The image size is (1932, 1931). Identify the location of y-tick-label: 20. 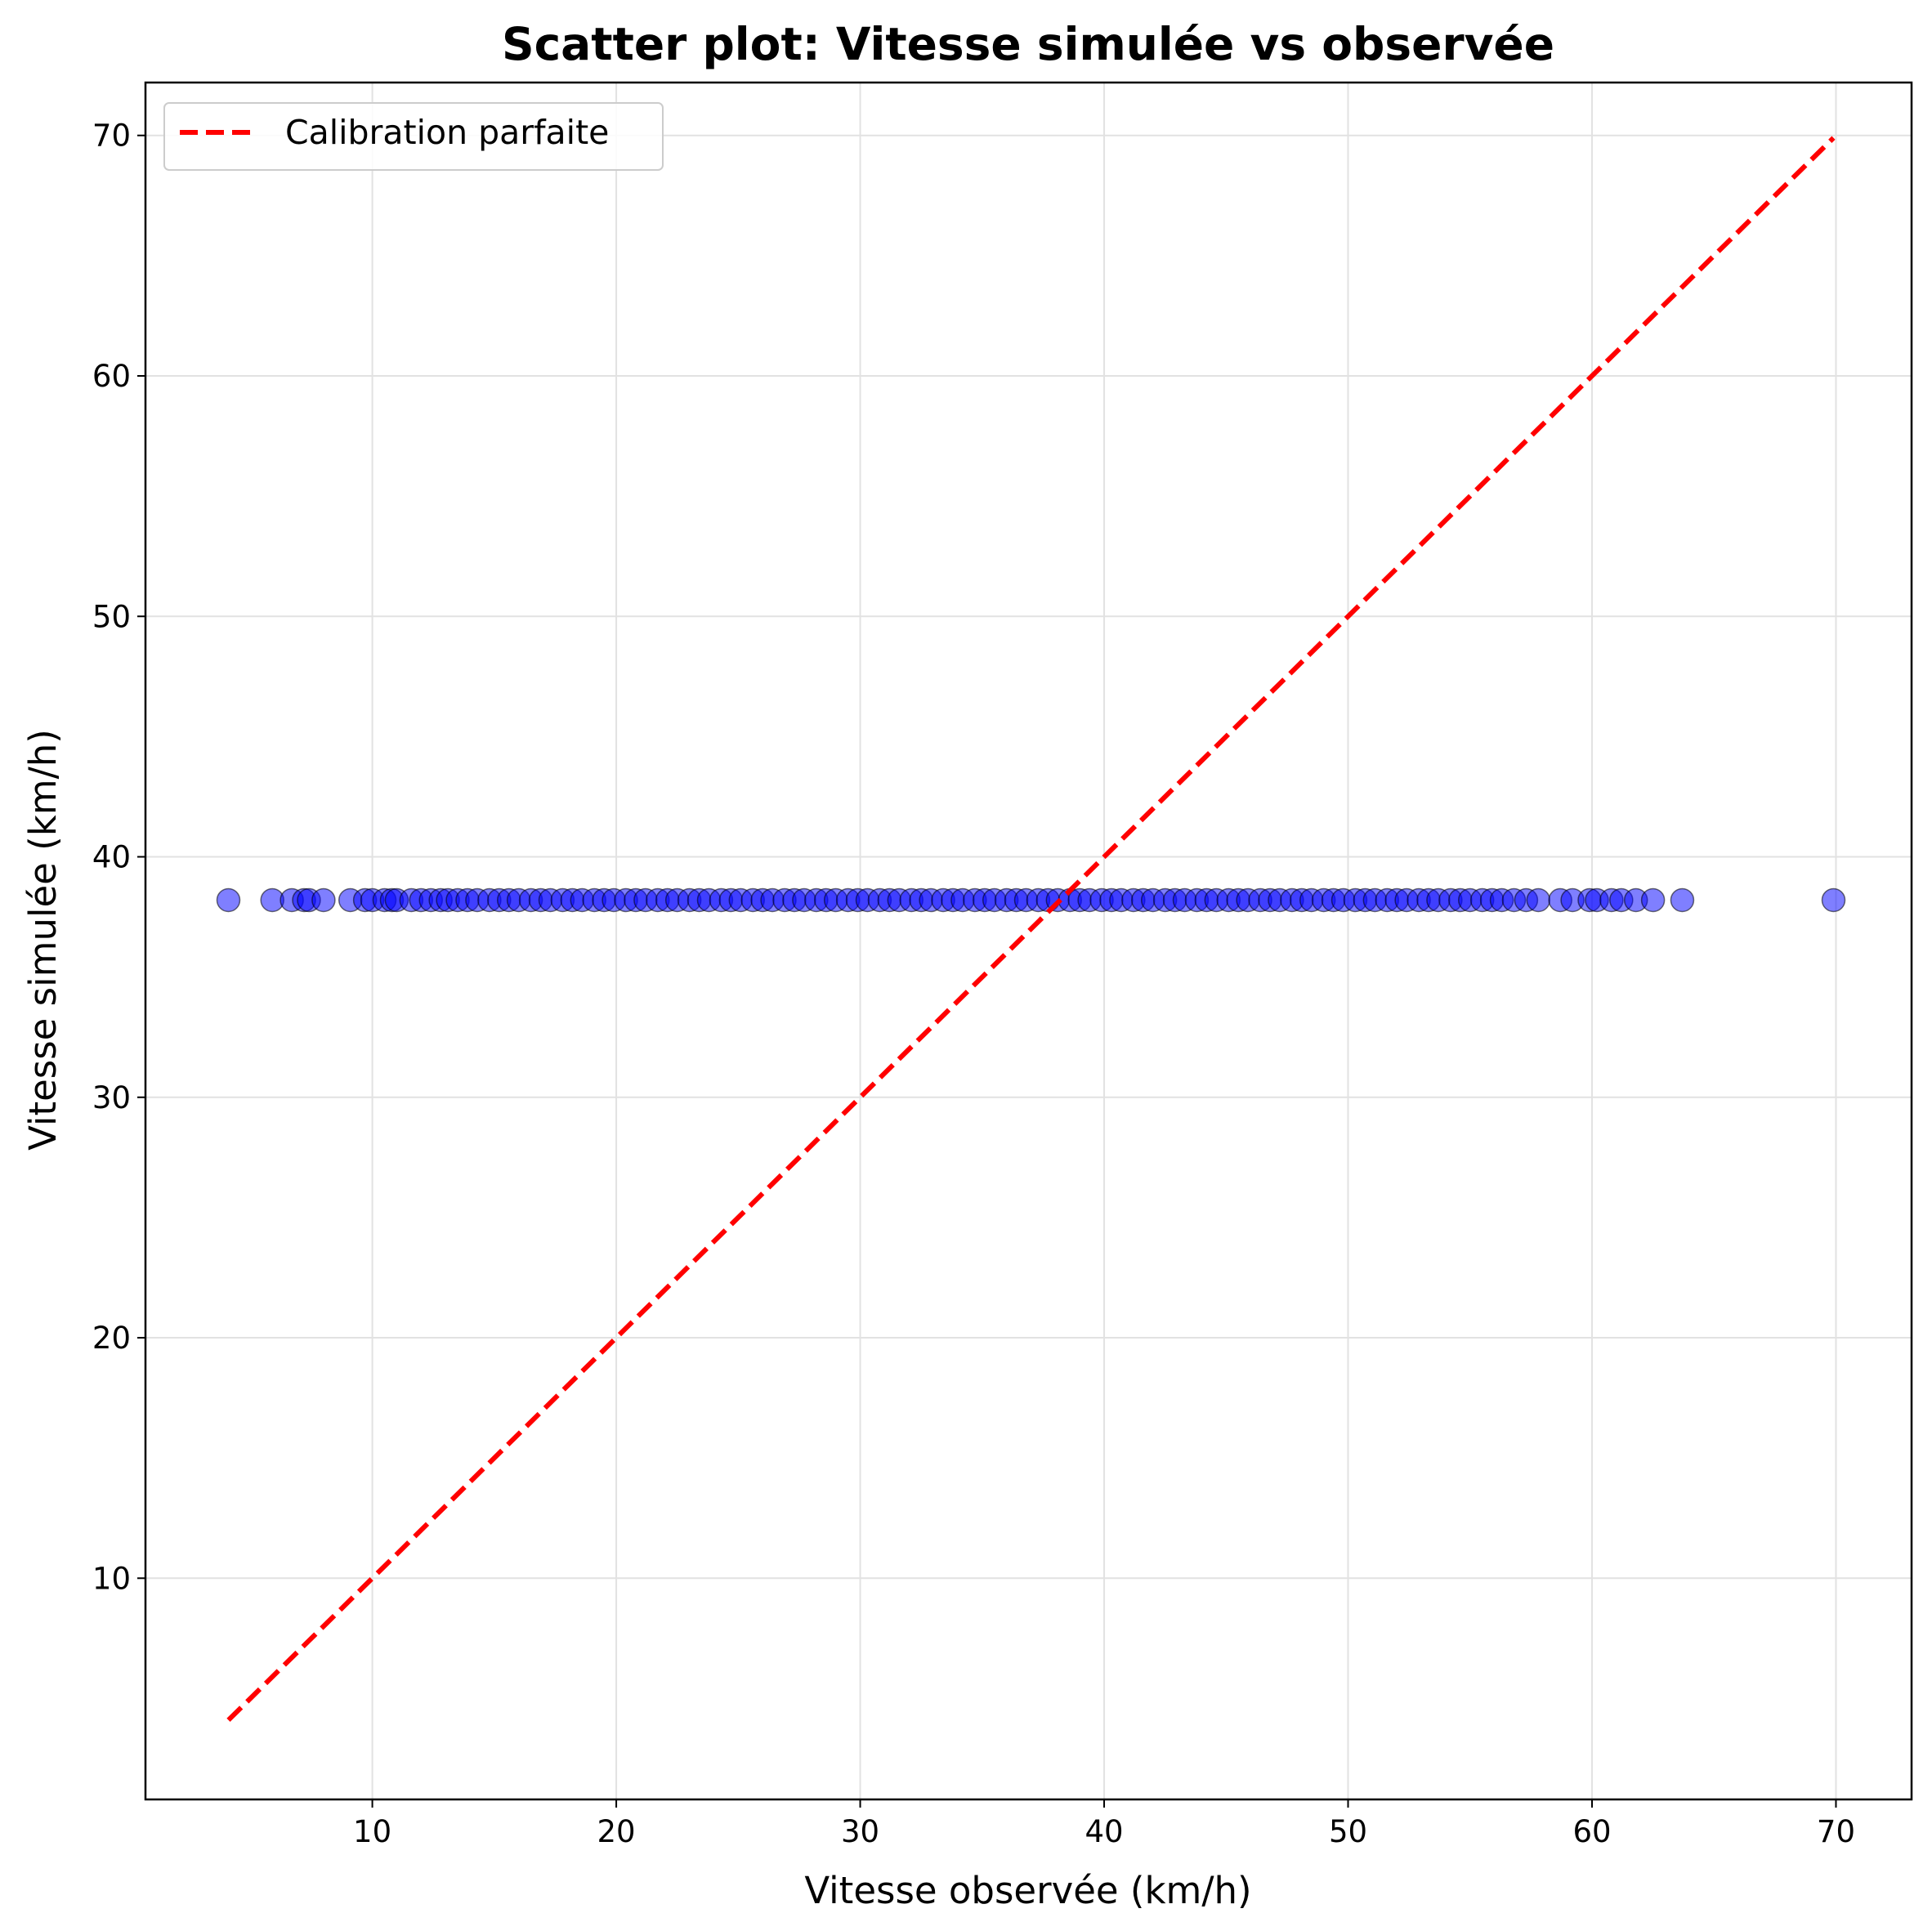
(111, 1338).